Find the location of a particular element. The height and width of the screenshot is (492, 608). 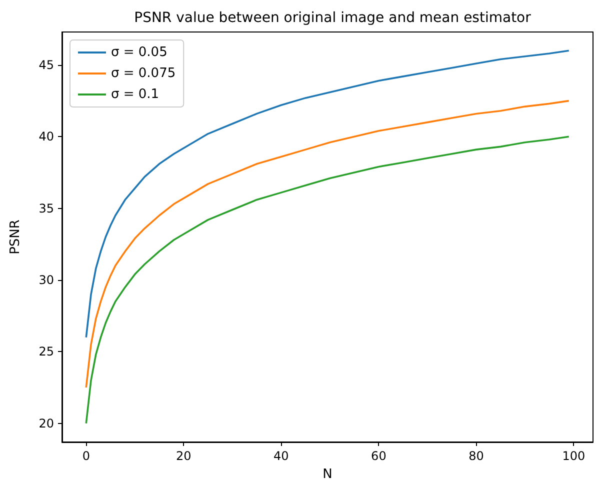

legend-label: σ = 0.05 is located at coordinates (139, 52).